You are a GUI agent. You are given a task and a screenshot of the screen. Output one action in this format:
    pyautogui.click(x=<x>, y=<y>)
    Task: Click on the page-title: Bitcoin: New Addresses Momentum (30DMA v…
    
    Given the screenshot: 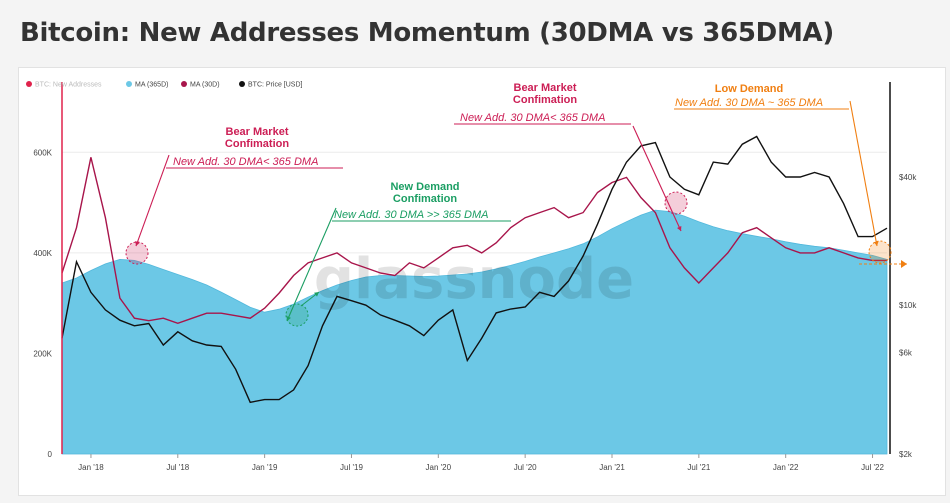 What is the action you would take?
    pyautogui.click(x=427, y=33)
    